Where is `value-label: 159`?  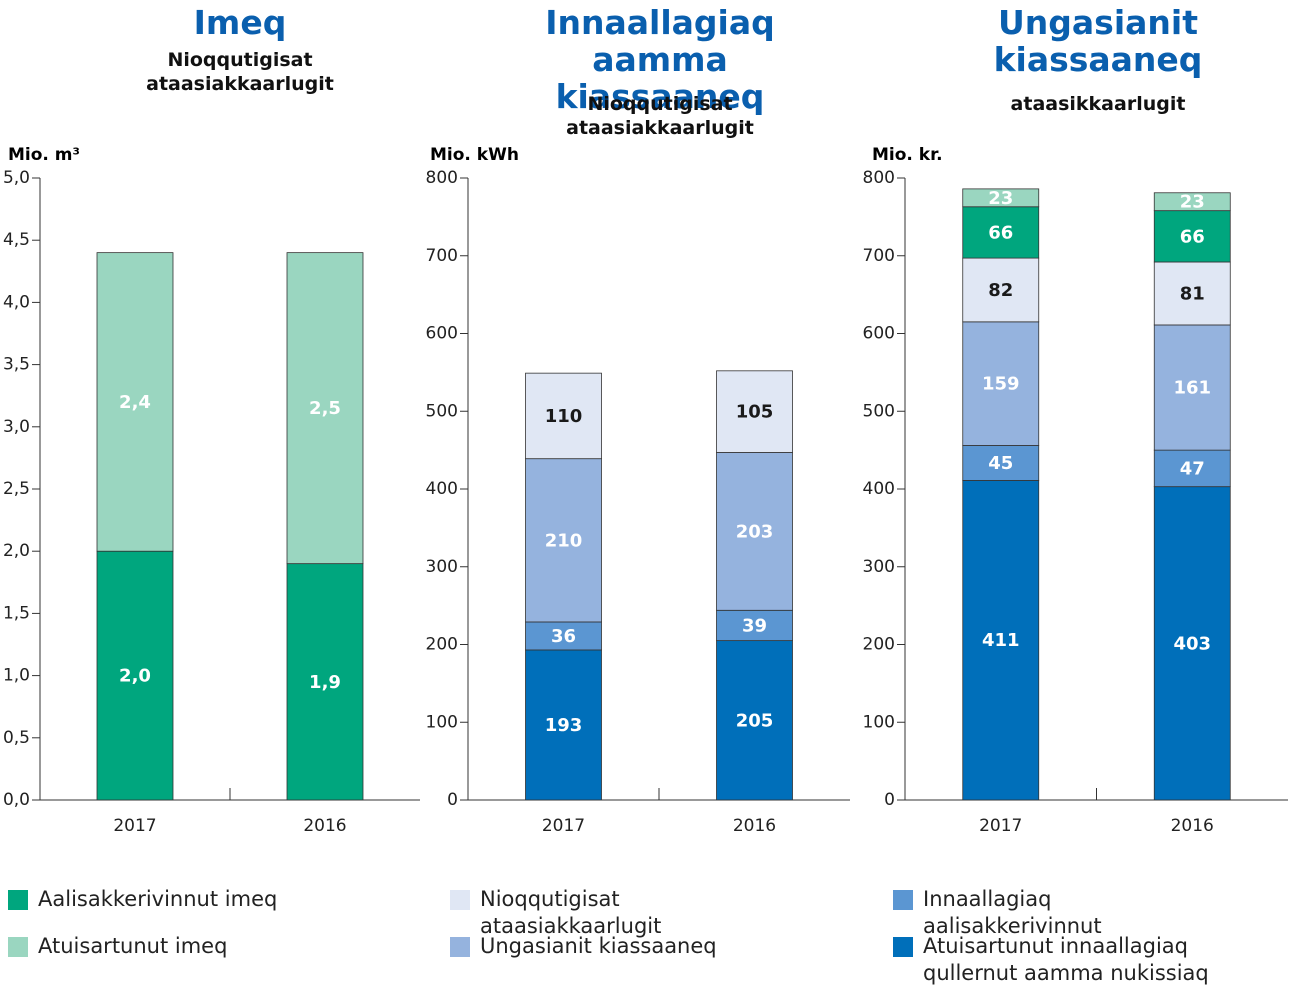
value-label: 159 is located at coordinates (1001, 384).